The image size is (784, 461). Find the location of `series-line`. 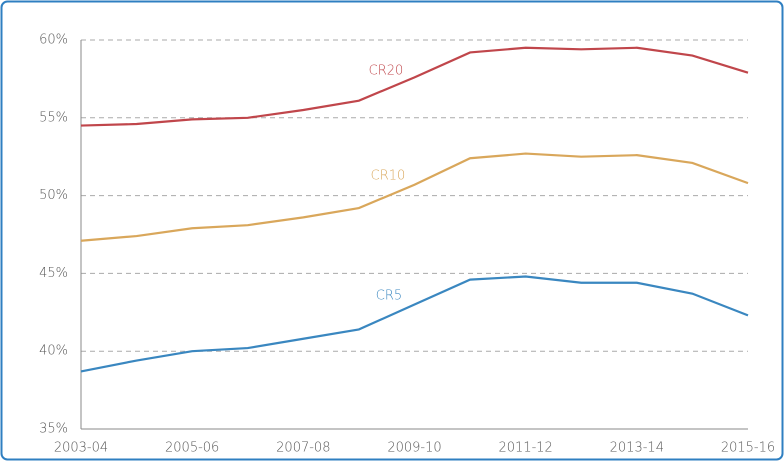

series-line is located at coordinates (414, 86).